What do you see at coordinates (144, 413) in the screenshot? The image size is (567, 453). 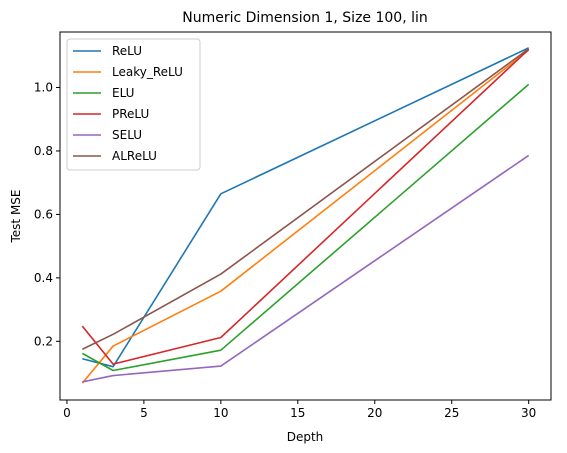 I see `x-tick-label-1: 5` at bounding box center [144, 413].